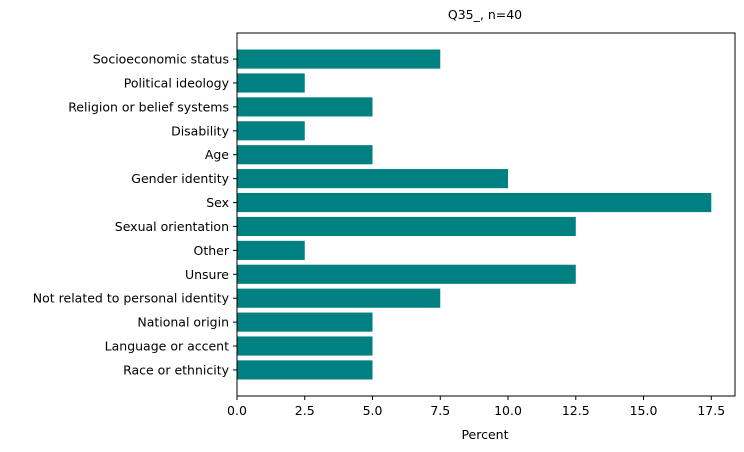 The height and width of the screenshot is (452, 744). What do you see at coordinates (305, 410) in the screenshot?
I see `x-tick-label: 2.5` at bounding box center [305, 410].